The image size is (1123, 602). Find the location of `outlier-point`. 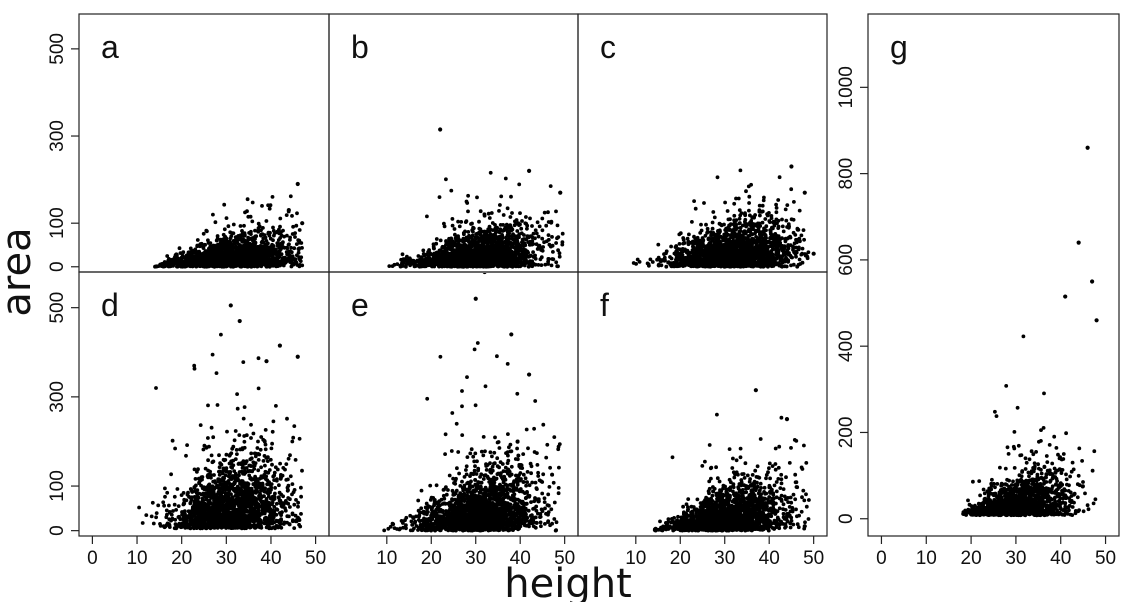

outlier-point is located at coordinates (529, 170).